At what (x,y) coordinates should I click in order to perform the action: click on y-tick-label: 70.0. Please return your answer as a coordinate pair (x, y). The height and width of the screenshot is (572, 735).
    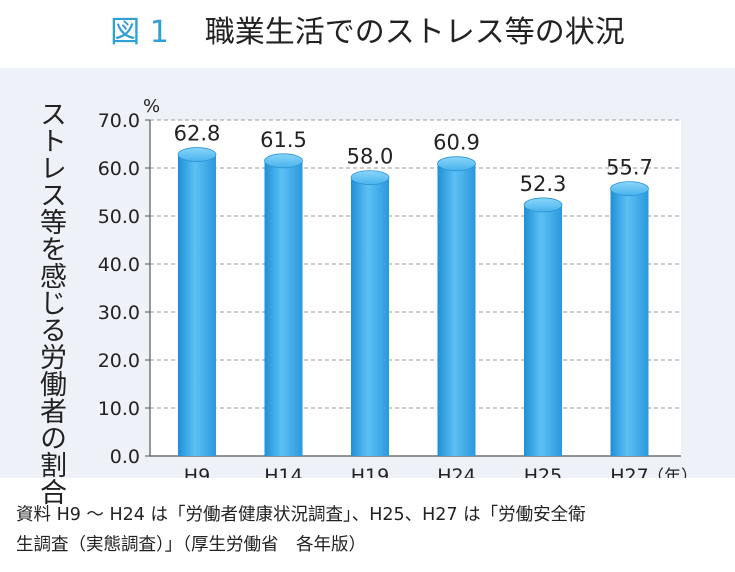
    Looking at the image, I should click on (119, 121).